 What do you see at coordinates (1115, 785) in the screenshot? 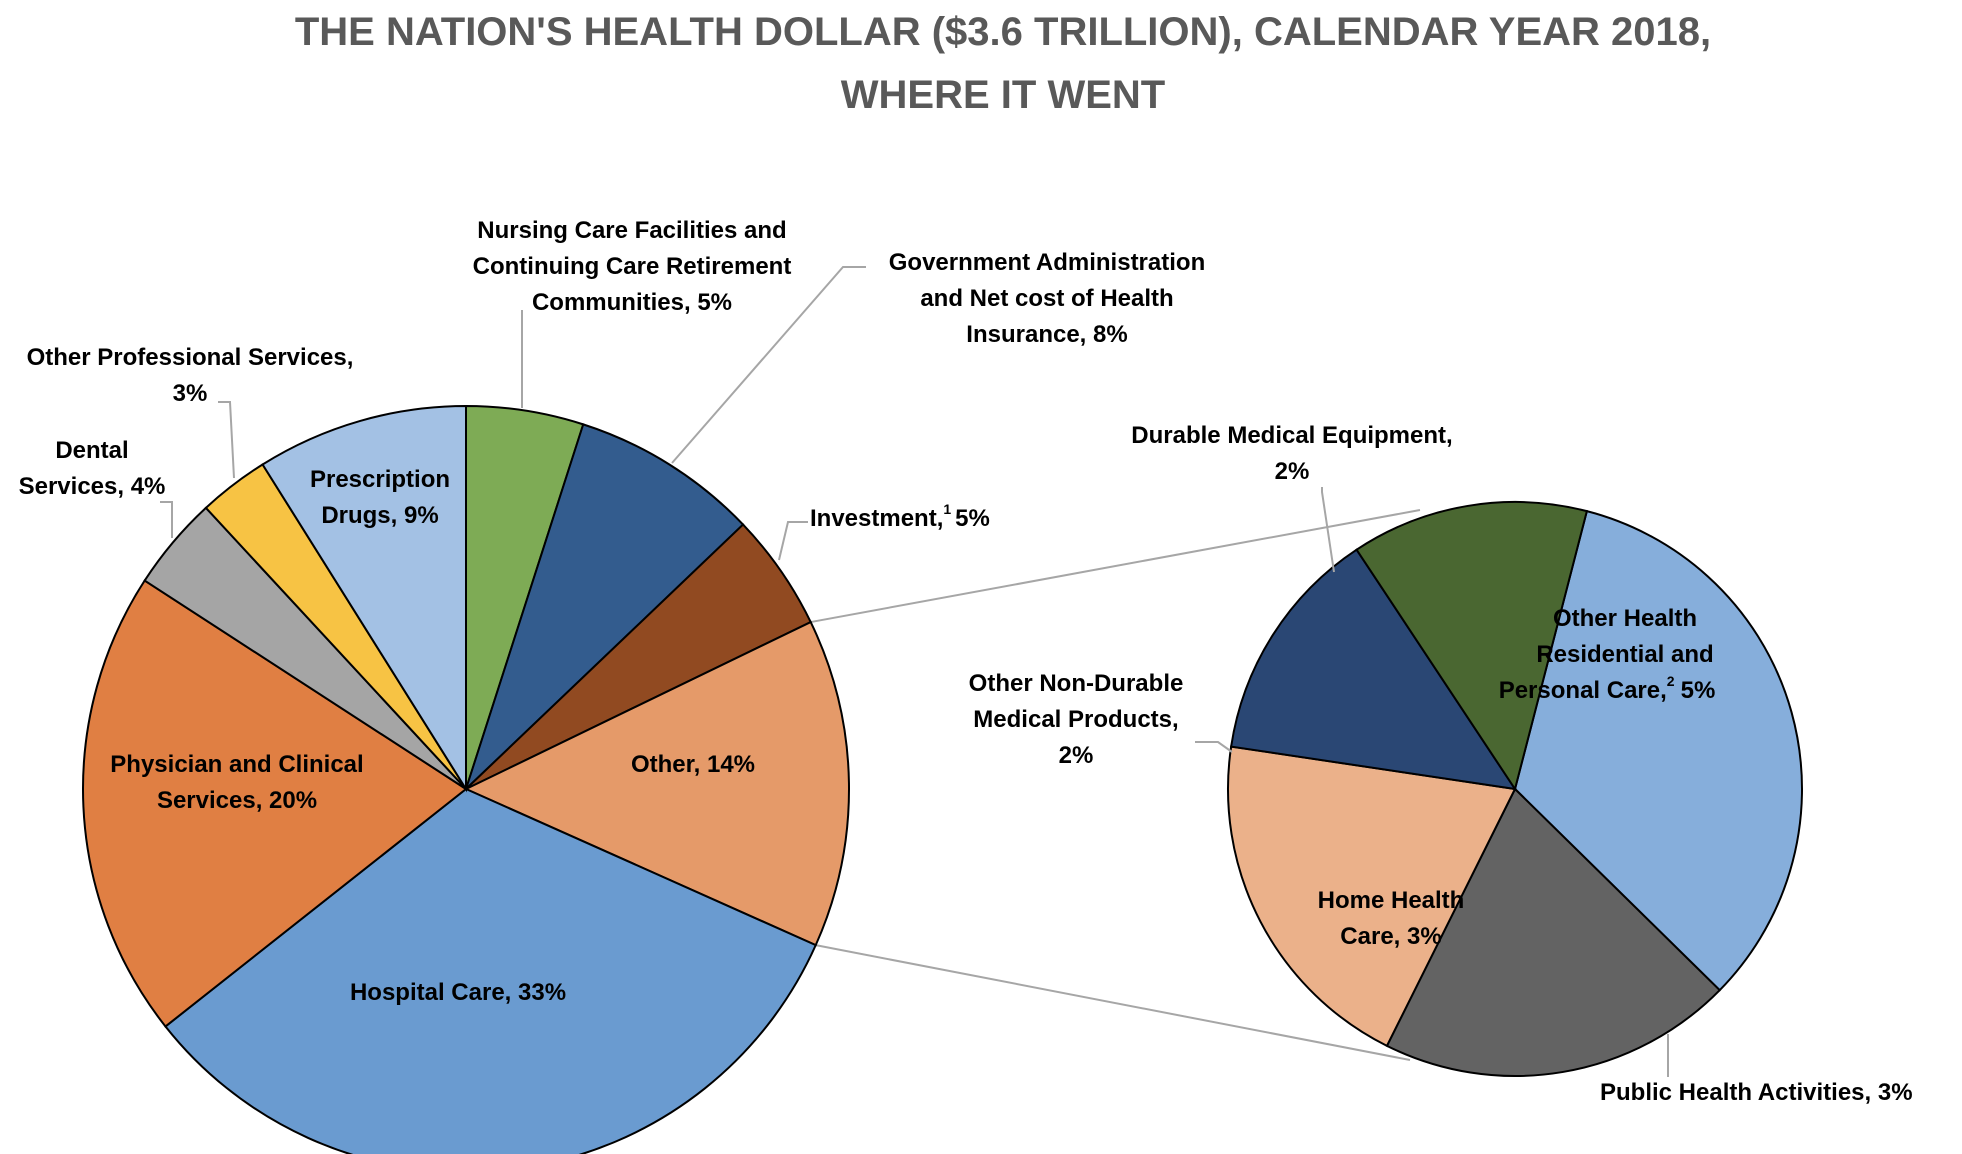
I see `pie-connector-lines` at bounding box center [1115, 785].